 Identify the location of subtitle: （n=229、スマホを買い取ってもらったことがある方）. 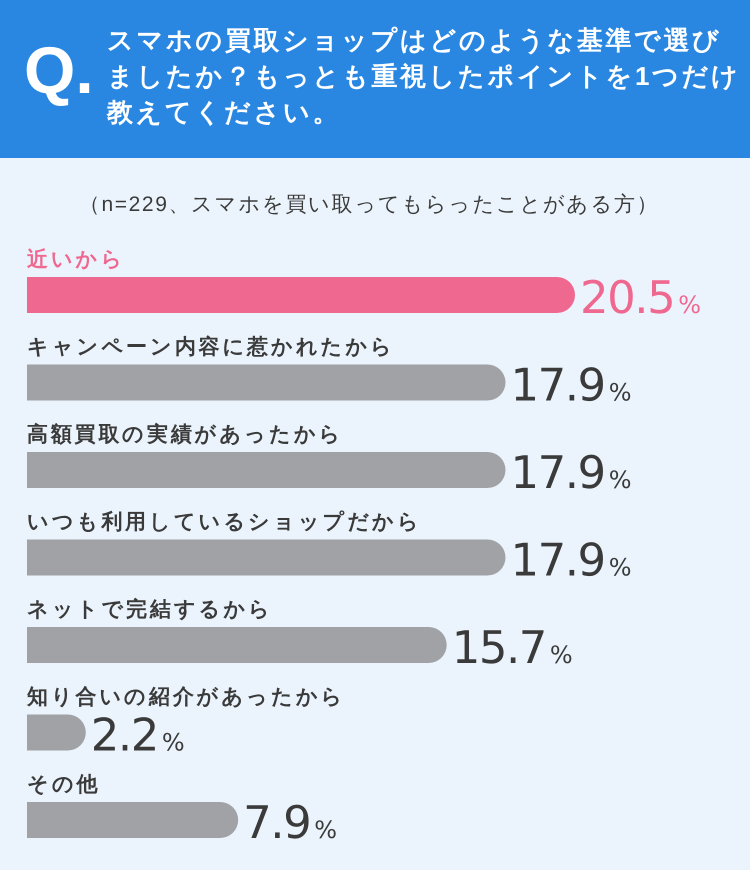
(369, 204).